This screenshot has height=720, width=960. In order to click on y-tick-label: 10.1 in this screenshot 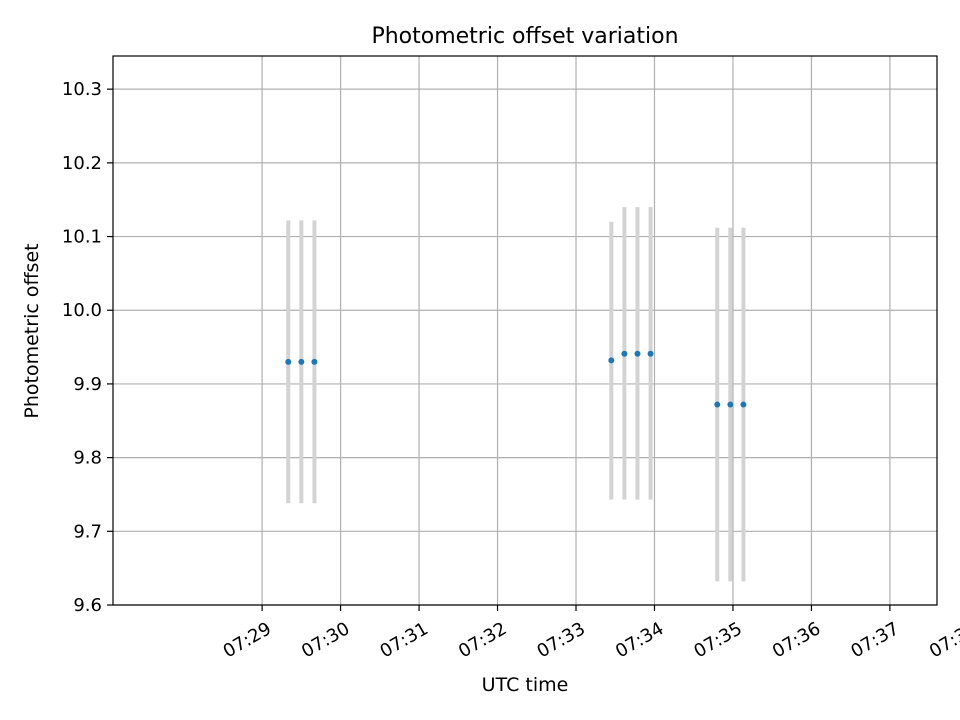, I will do `click(82, 237)`.